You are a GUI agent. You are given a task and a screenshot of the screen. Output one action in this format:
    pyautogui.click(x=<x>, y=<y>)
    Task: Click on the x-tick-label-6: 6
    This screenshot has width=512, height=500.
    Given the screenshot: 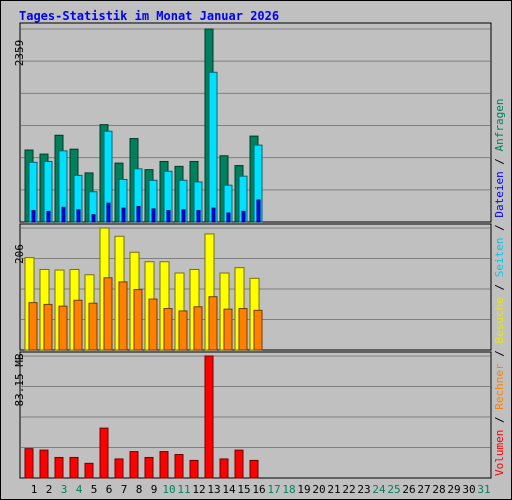 What is the action you would take?
    pyautogui.click(x=109, y=489)
    